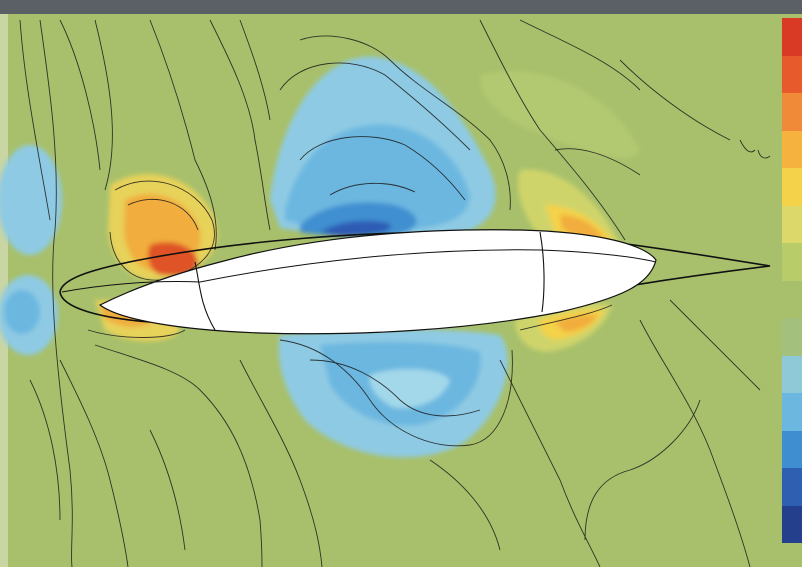  I want to click on body-shape, so click(377, 282).